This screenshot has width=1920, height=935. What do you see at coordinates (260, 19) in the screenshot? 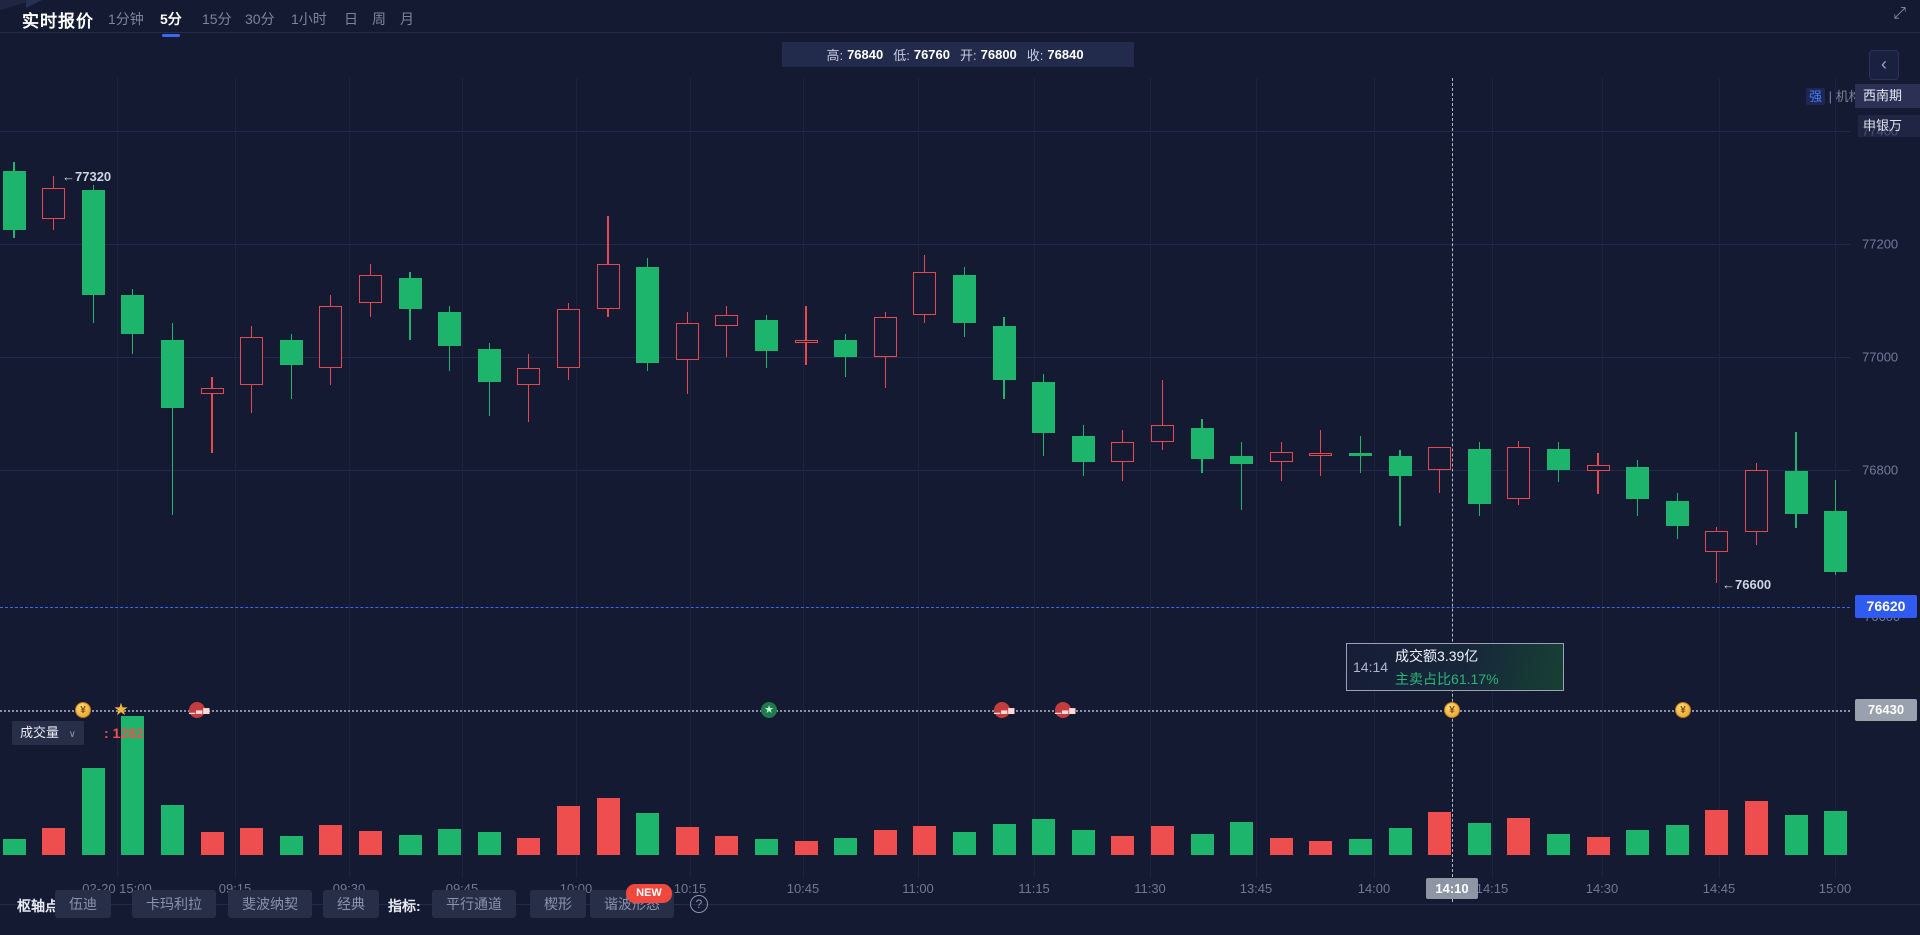
I see `tab-30分: 30分` at bounding box center [260, 19].